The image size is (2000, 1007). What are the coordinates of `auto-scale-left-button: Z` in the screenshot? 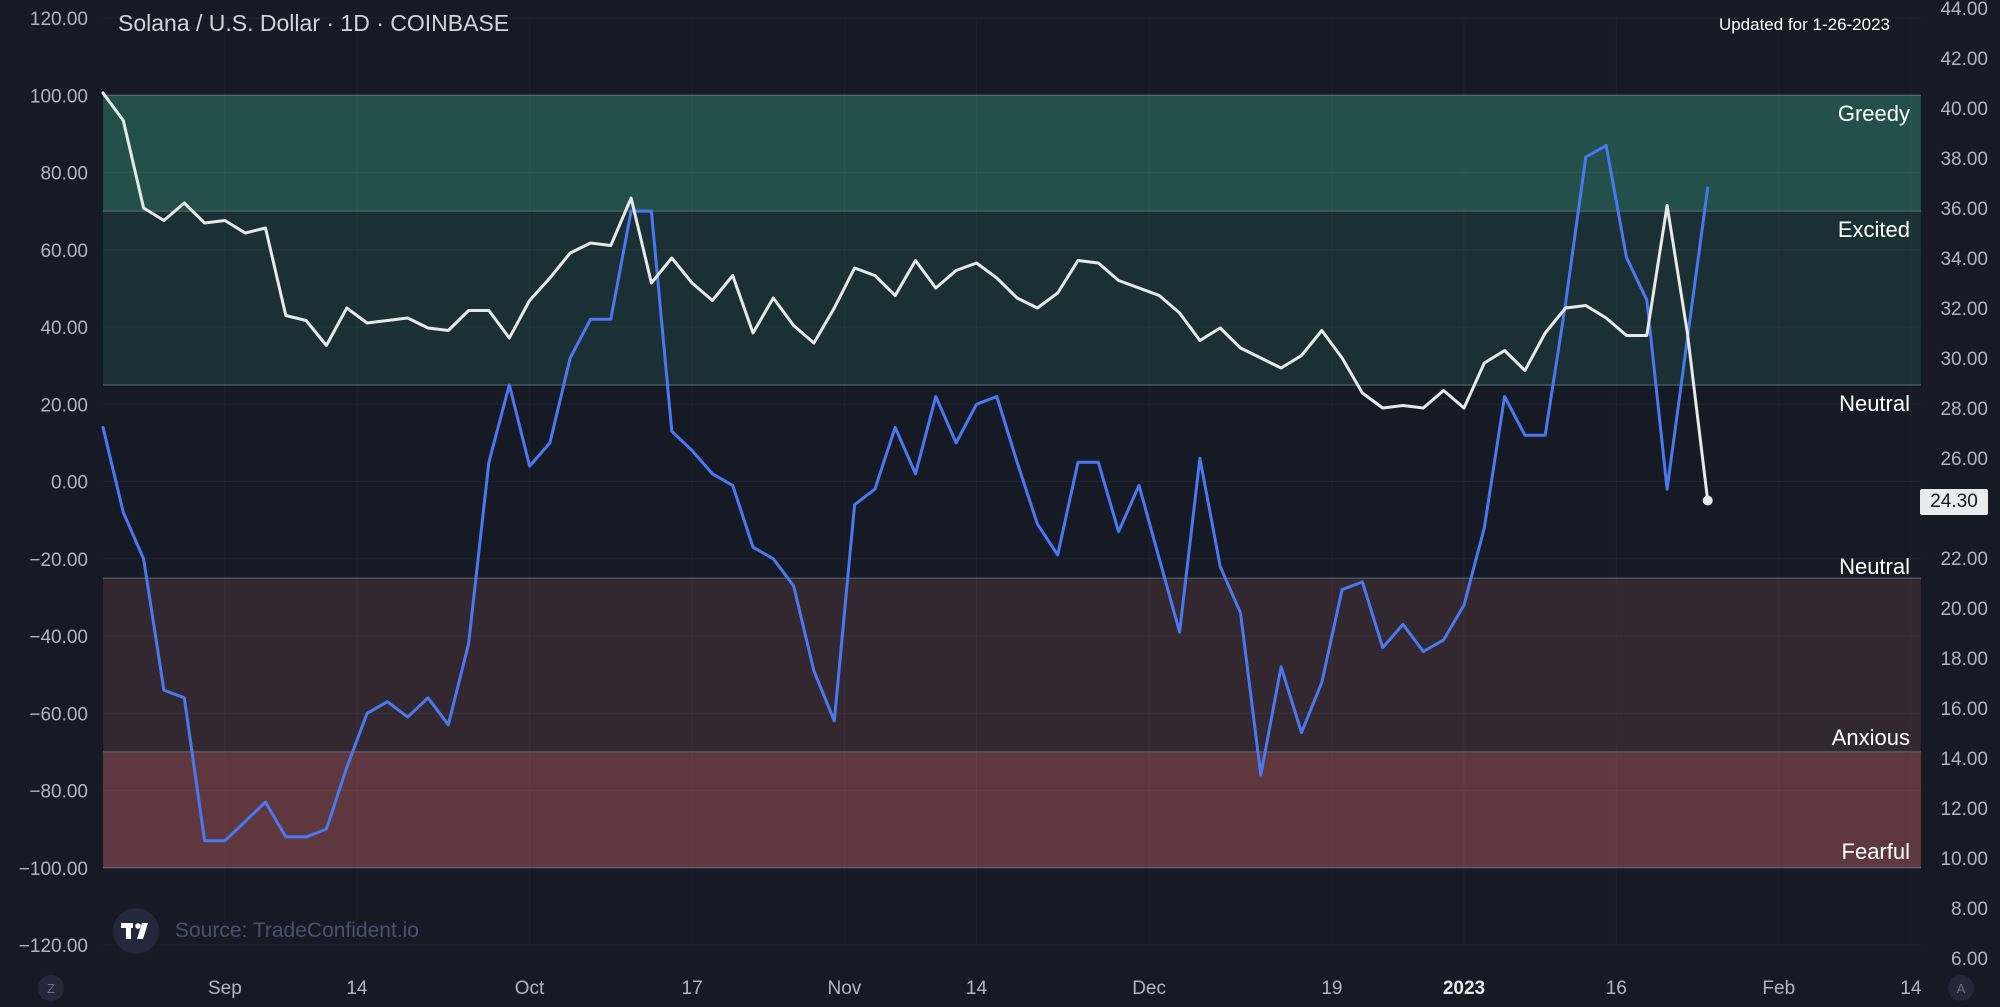 It's located at (51, 988).